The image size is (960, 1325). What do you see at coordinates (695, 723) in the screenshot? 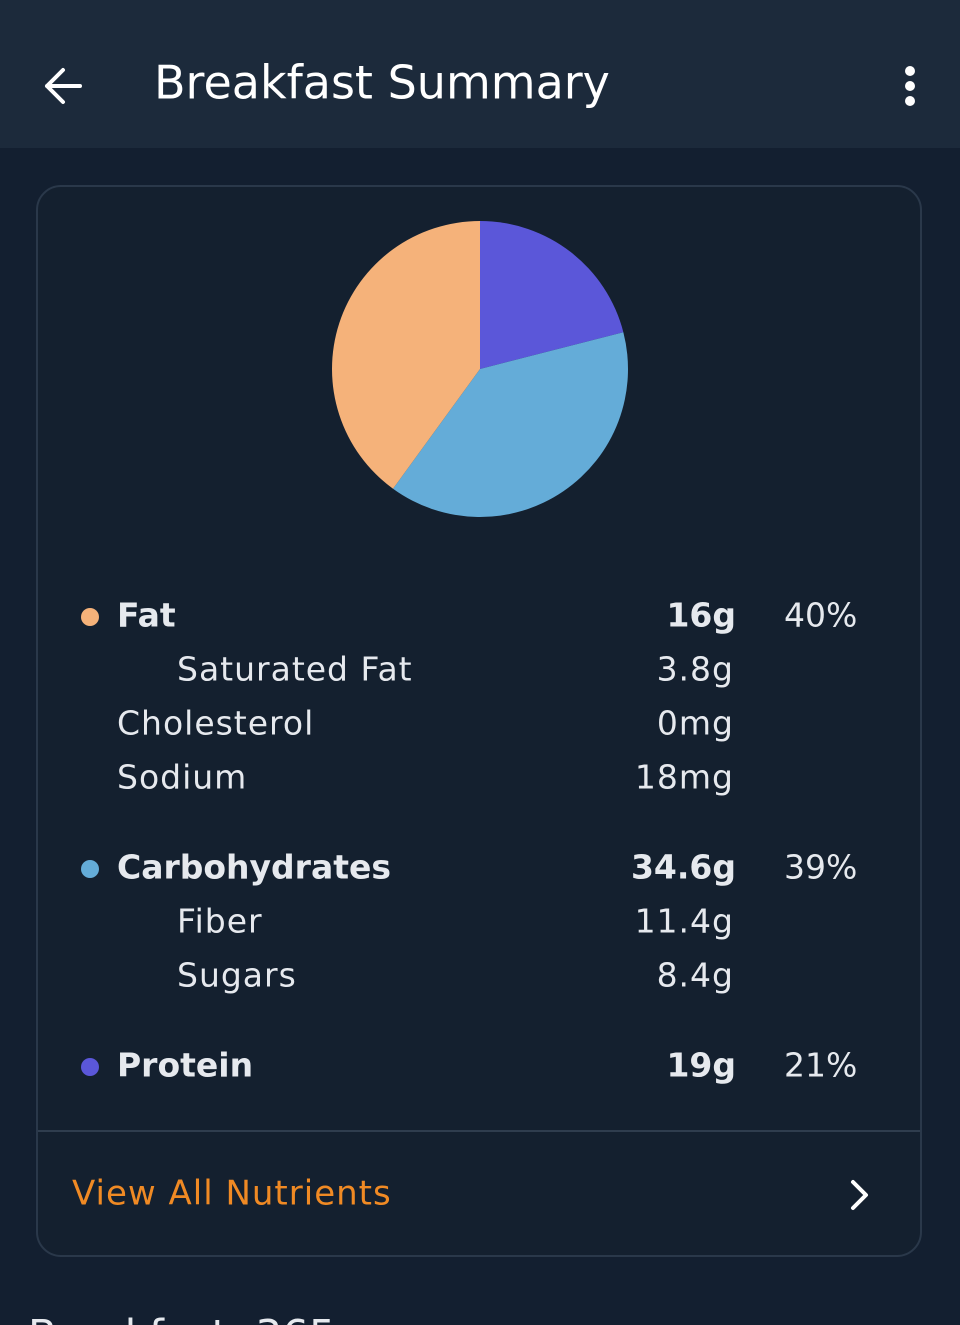
I see `nutrient-detail-amount: 0mg` at bounding box center [695, 723].